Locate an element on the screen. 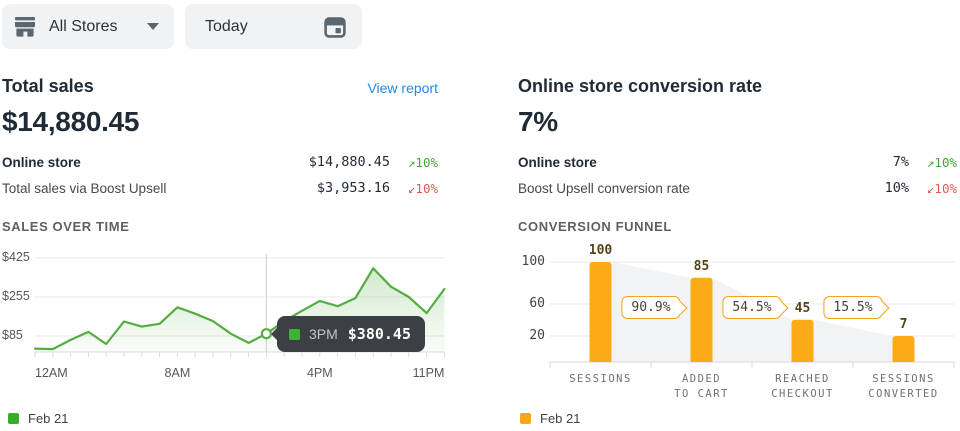 The image size is (960, 431). x-axis-label: 4PM is located at coordinates (319, 373).